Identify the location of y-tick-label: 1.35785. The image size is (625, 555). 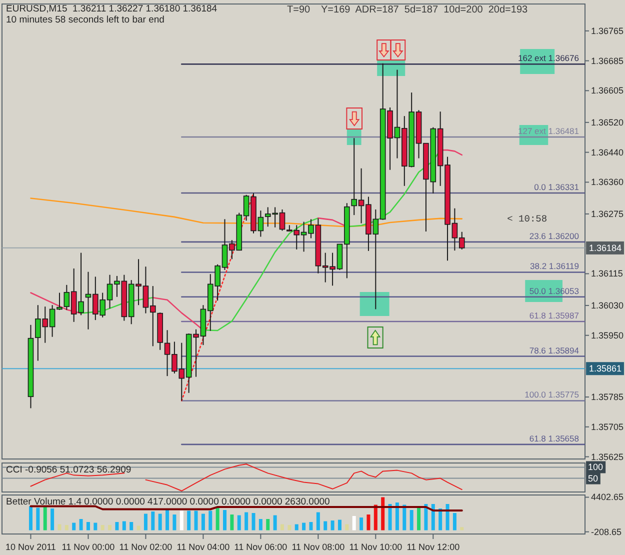
(607, 397).